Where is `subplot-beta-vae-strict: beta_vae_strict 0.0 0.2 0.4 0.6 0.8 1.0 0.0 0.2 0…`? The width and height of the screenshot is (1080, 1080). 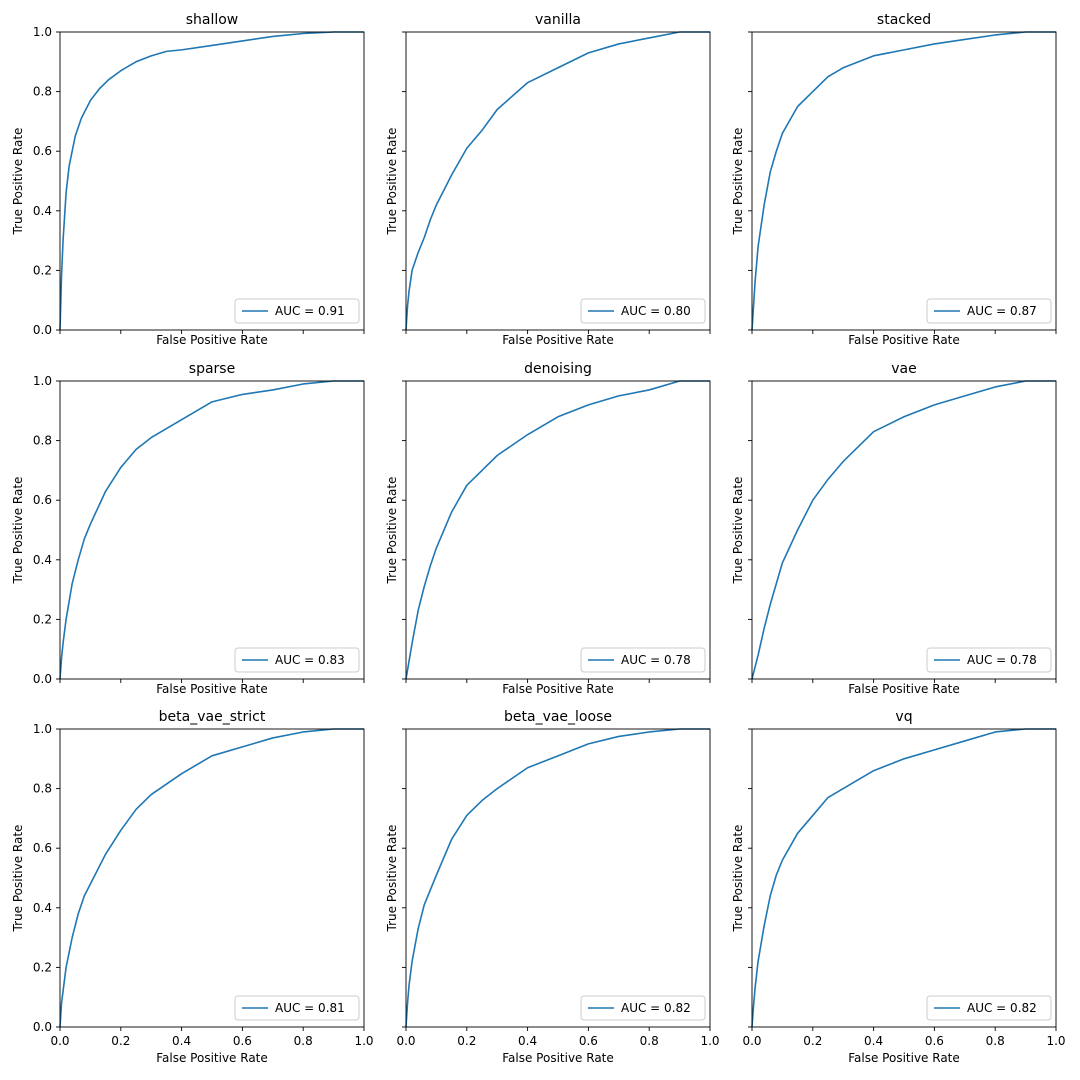 subplot-beta-vae-strict: beta_vae_strict 0.0 0.2 0.4 0.6 0.8 1.0 0.0 0.2 0… is located at coordinates (192, 887).